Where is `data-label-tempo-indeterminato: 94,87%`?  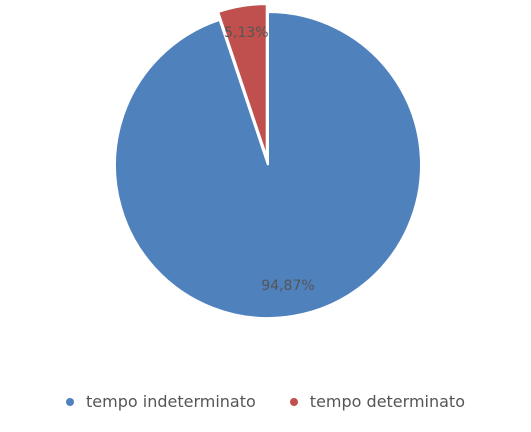
data-label-tempo-indeterminato: 94,87% is located at coordinates (287, 286).